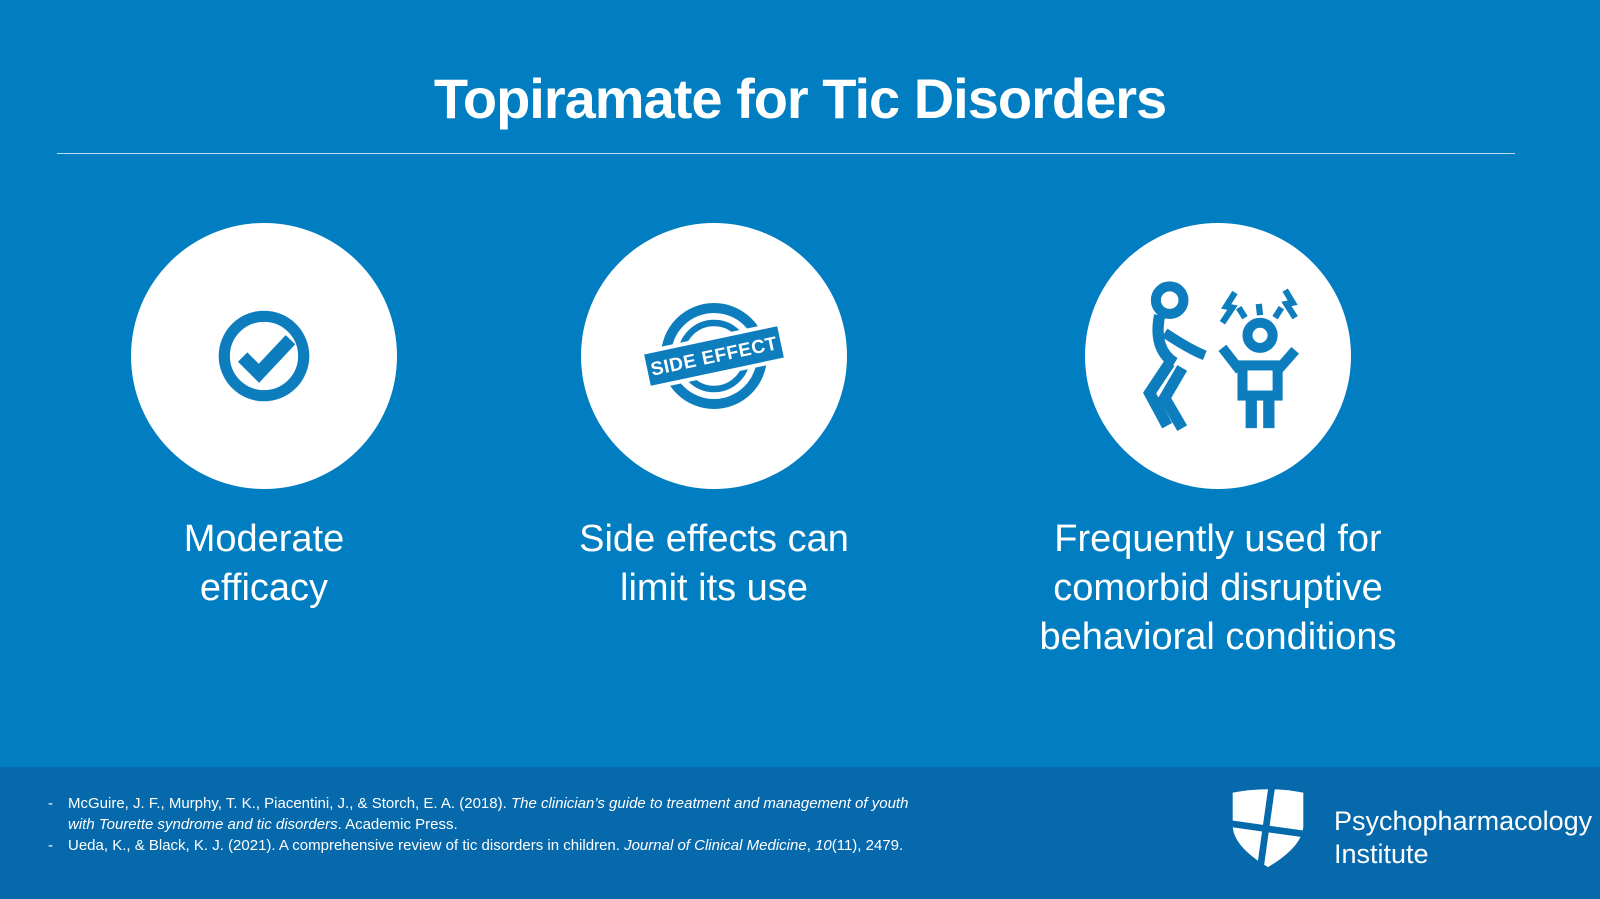  Describe the element at coordinates (1463, 821) in the screenshot. I see `logo-line1: Psychopharmacology` at that location.